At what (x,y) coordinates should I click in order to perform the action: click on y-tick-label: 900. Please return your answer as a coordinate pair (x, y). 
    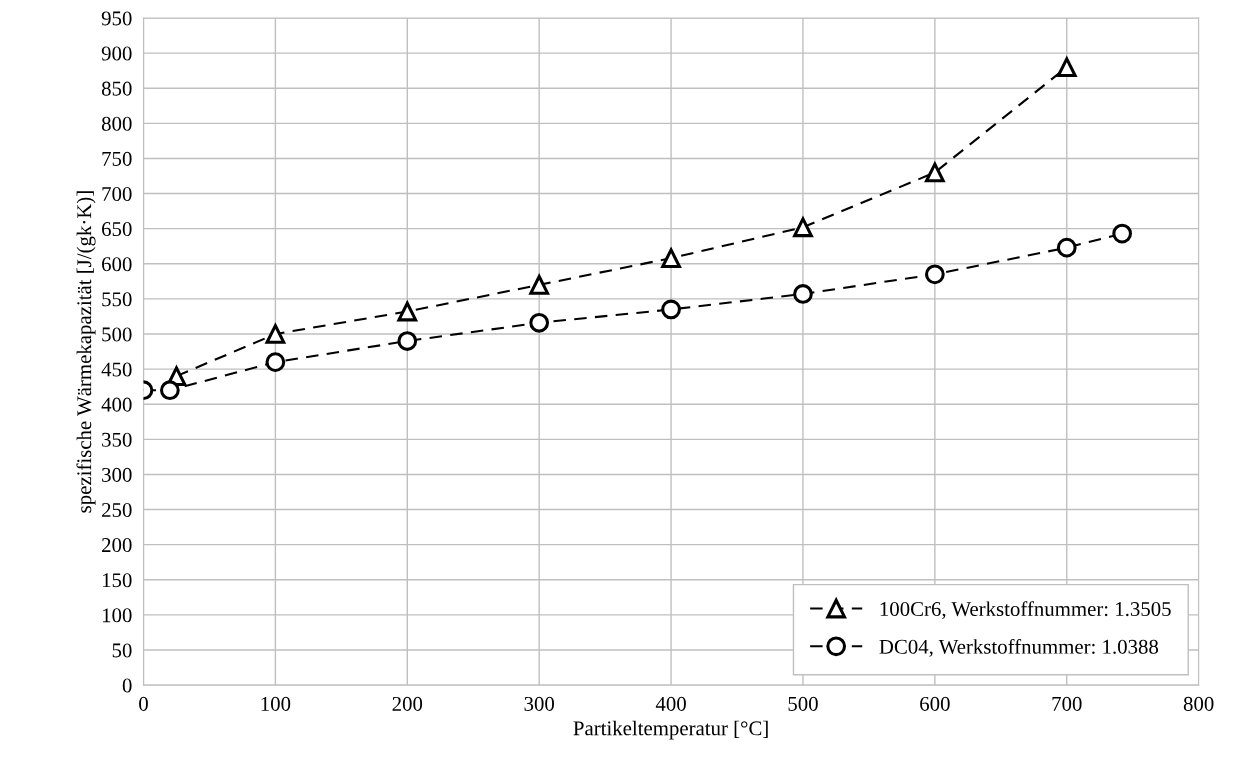
    Looking at the image, I should click on (116, 53).